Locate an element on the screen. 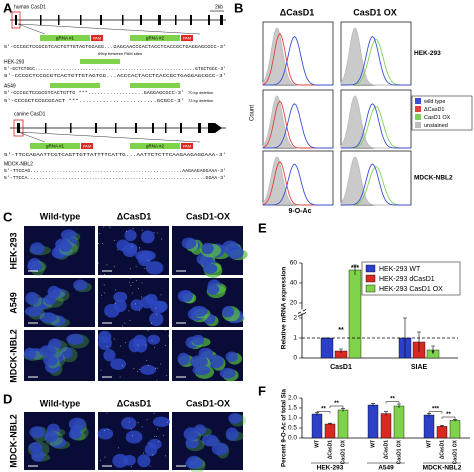  pam-box is located at coordinates (87, 146).